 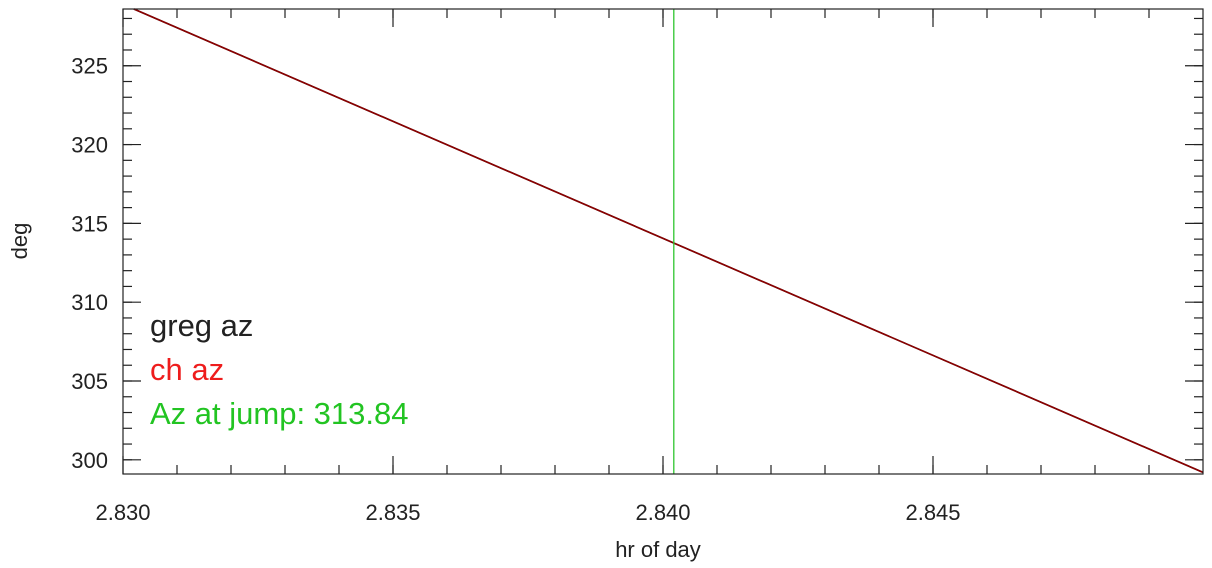 I want to click on y-tick-labels: 300 305 310 315 320 325, so click(x=89, y=263).